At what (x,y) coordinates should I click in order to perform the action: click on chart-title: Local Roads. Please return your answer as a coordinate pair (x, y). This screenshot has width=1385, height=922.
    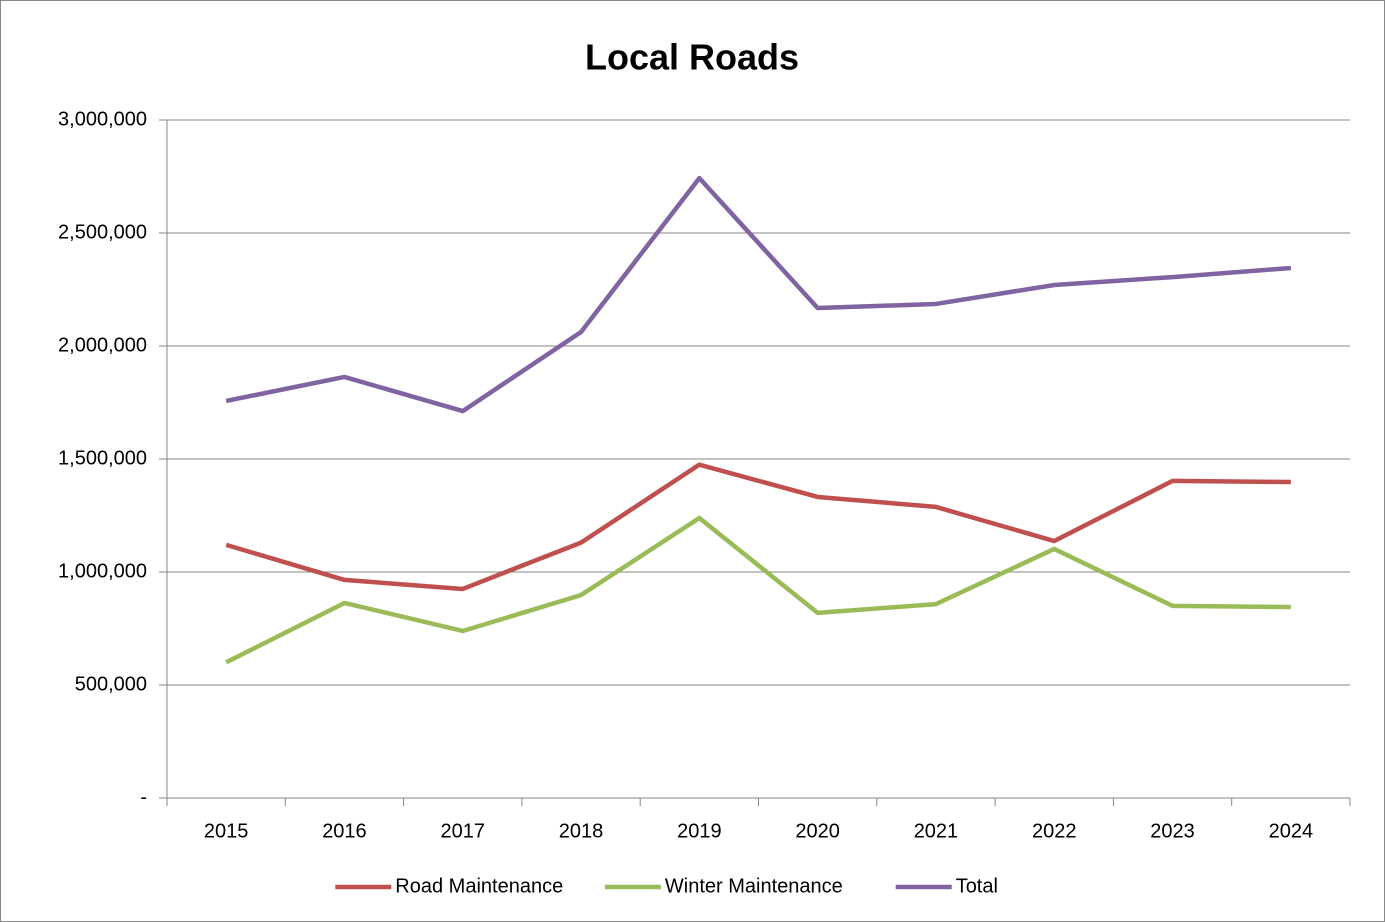
    Looking at the image, I should click on (692, 57).